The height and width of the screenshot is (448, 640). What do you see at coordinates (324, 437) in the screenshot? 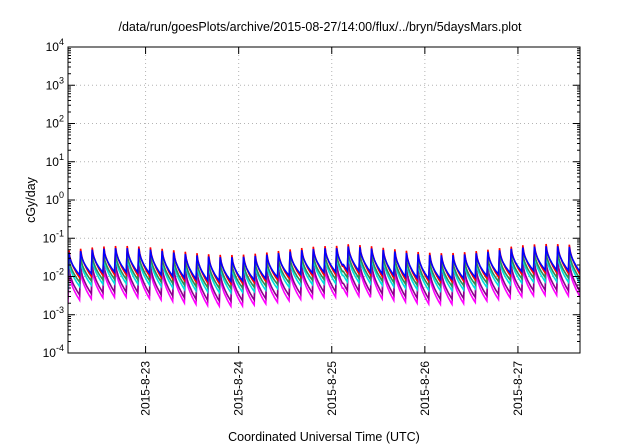
I see `x-axis-label: Coordinated Universal Time (UTC)` at bounding box center [324, 437].